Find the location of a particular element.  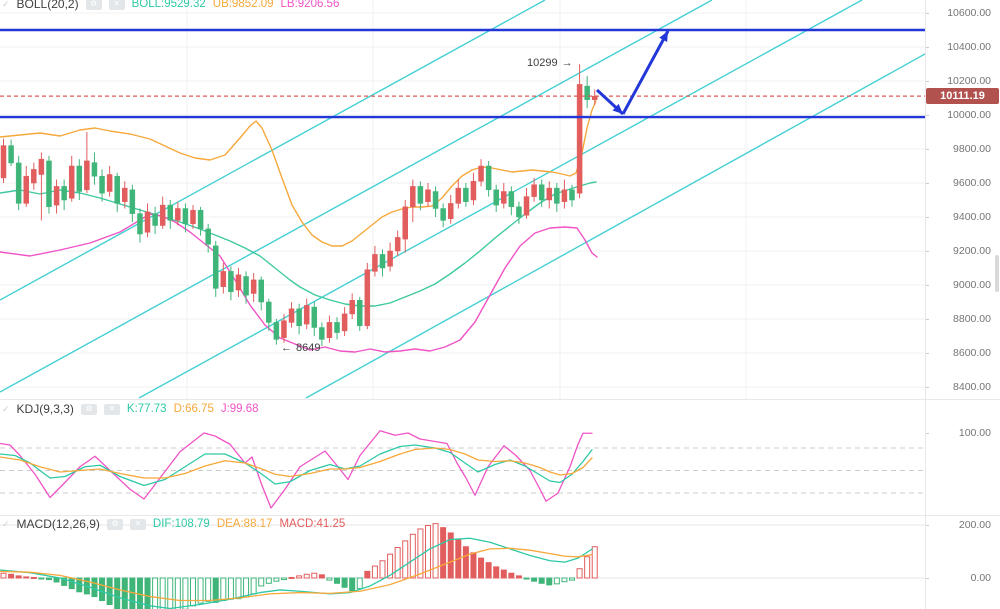

axis-scrollbar-thumb is located at coordinates (997, 273).